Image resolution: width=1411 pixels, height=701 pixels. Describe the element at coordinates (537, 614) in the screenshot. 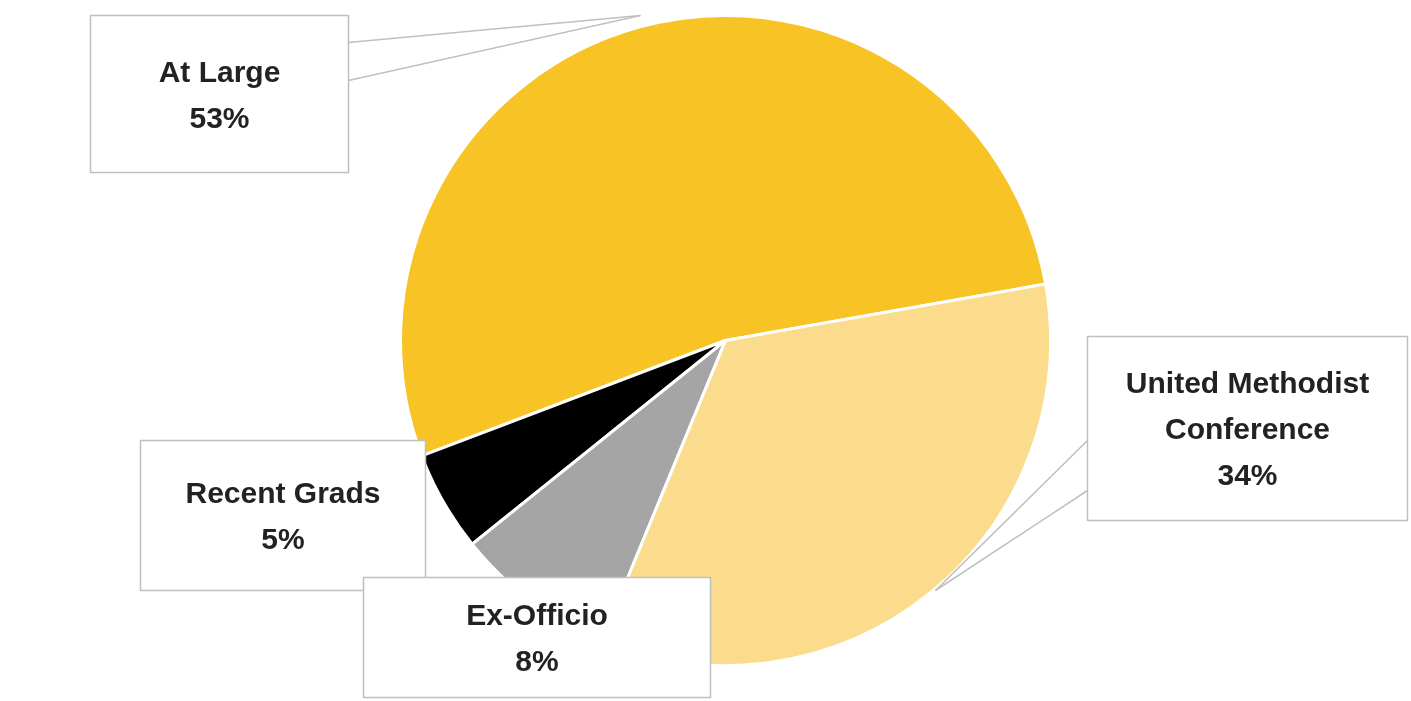

I see `slice-label: Ex-Officio` at that location.